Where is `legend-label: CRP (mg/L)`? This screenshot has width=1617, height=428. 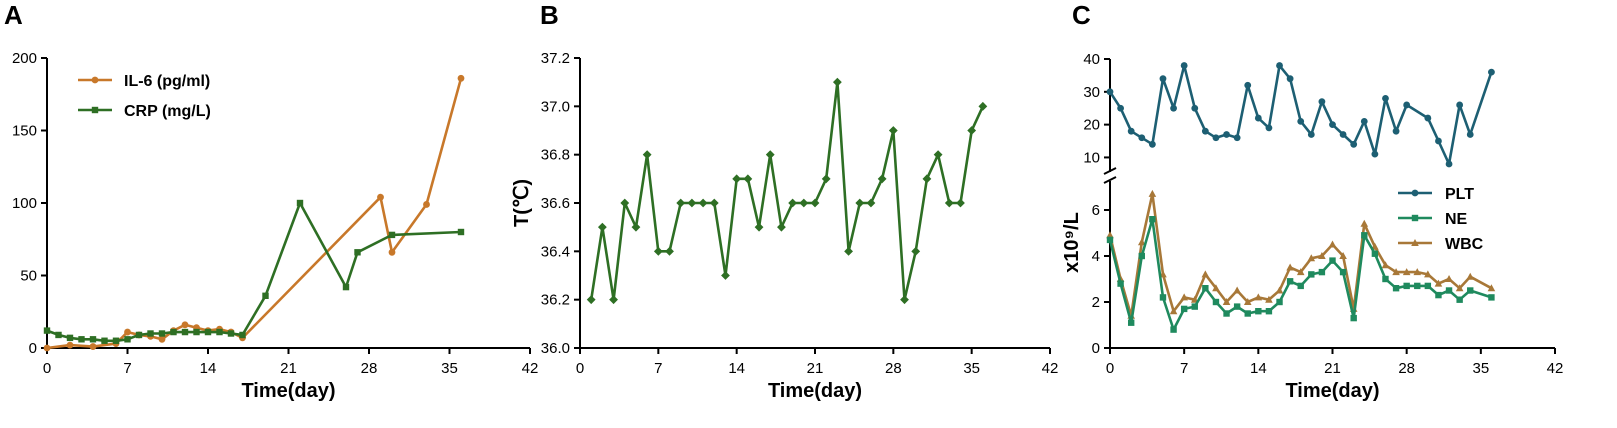 legend-label: CRP (mg/L) is located at coordinates (167, 111).